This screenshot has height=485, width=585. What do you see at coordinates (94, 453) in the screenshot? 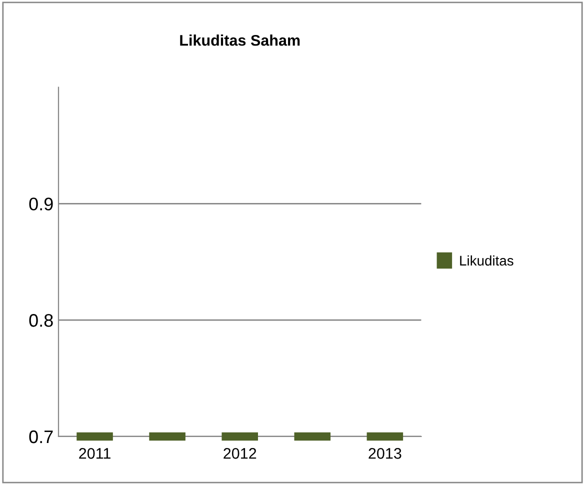
I see `x-tick-label: 2011` at bounding box center [94, 453].